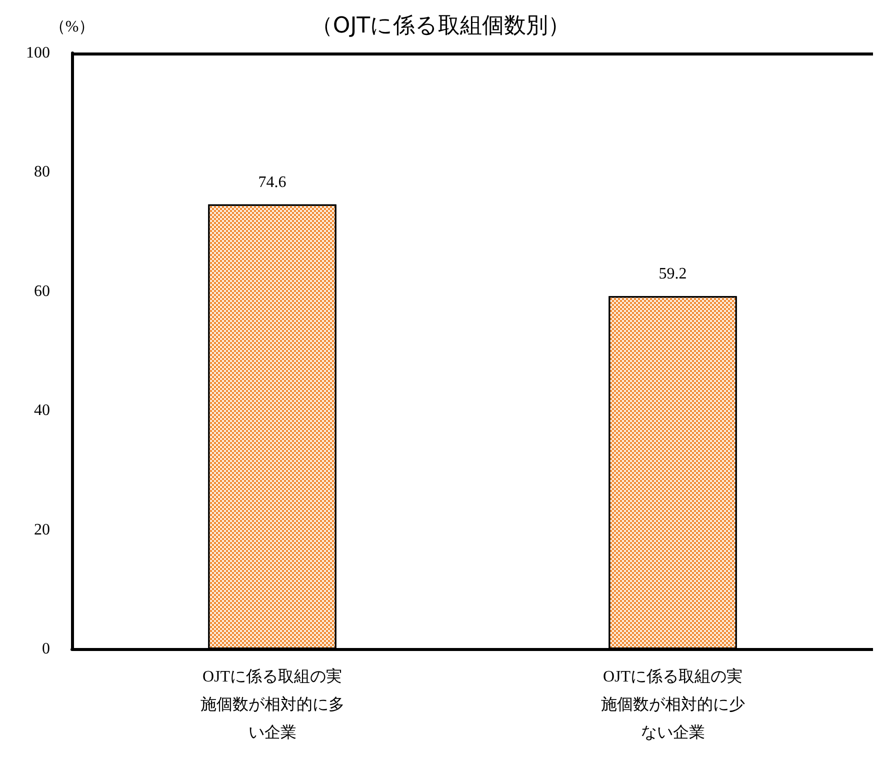  Describe the element at coordinates (38, 53) in the screenshot. I see `y-tick-label: 100` at that location.